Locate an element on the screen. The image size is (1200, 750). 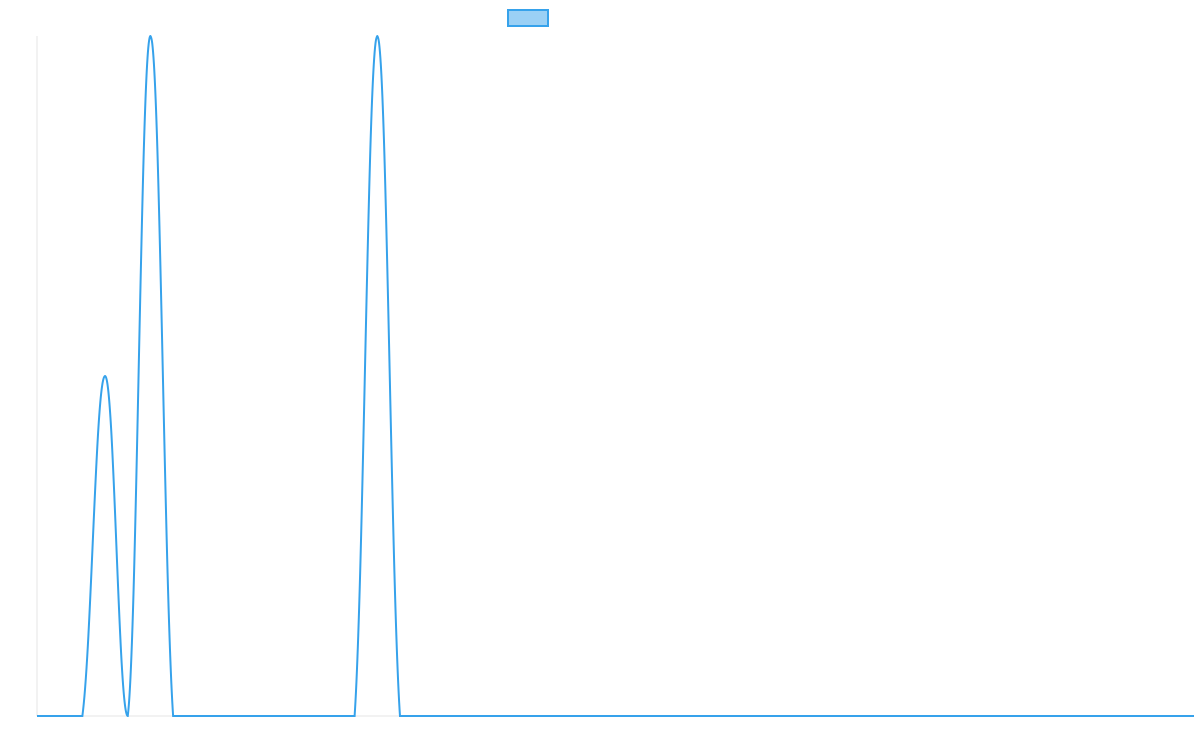
legend is located at coordinates (528, 18).